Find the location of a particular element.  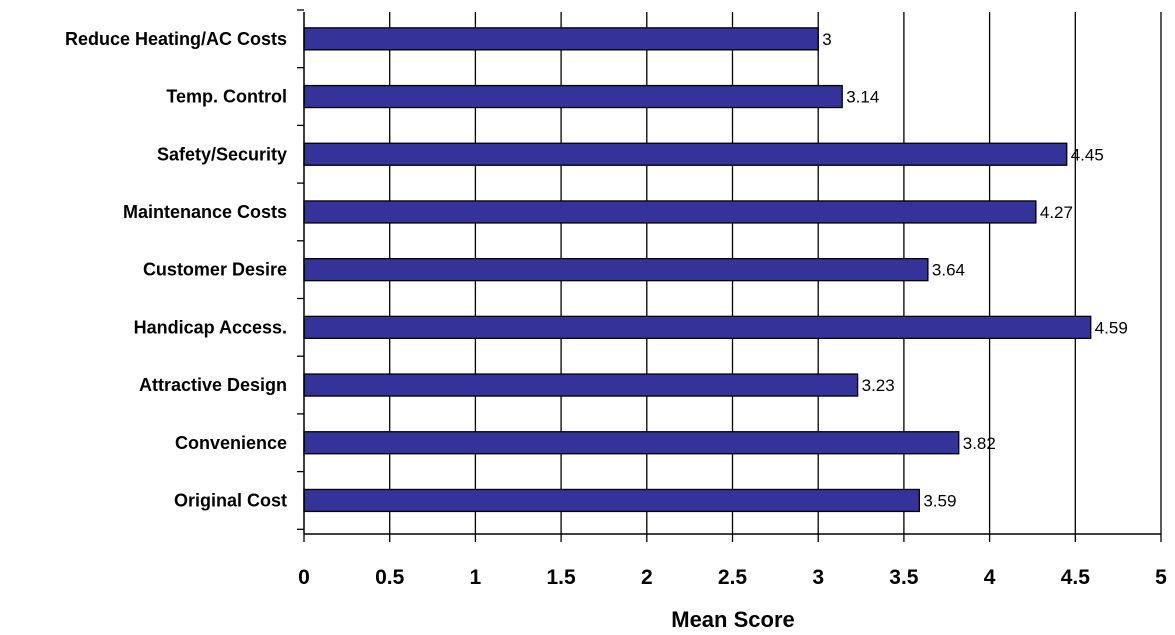

category-label: Convenience is located at coordinates (231, 443).